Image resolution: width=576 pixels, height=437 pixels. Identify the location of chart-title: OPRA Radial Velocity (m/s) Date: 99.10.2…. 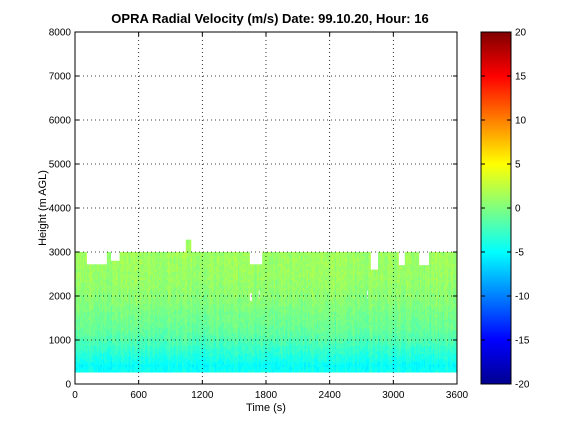
(269, 18).